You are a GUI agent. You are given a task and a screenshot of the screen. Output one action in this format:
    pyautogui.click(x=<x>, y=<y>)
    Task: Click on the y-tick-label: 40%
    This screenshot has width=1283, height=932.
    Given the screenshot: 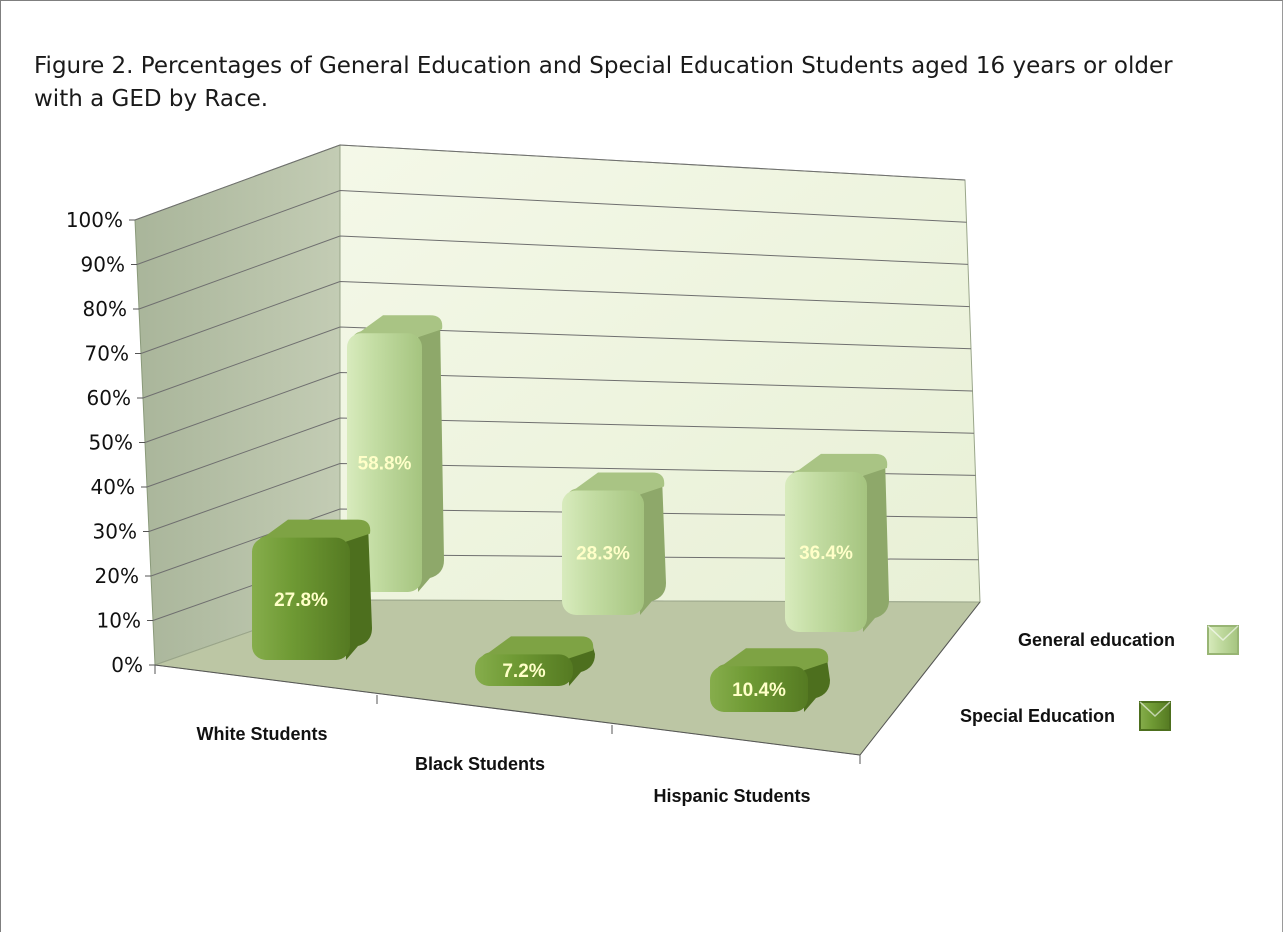 What is the action you would take?
    pyautogui.click(x=113, y=487)
    